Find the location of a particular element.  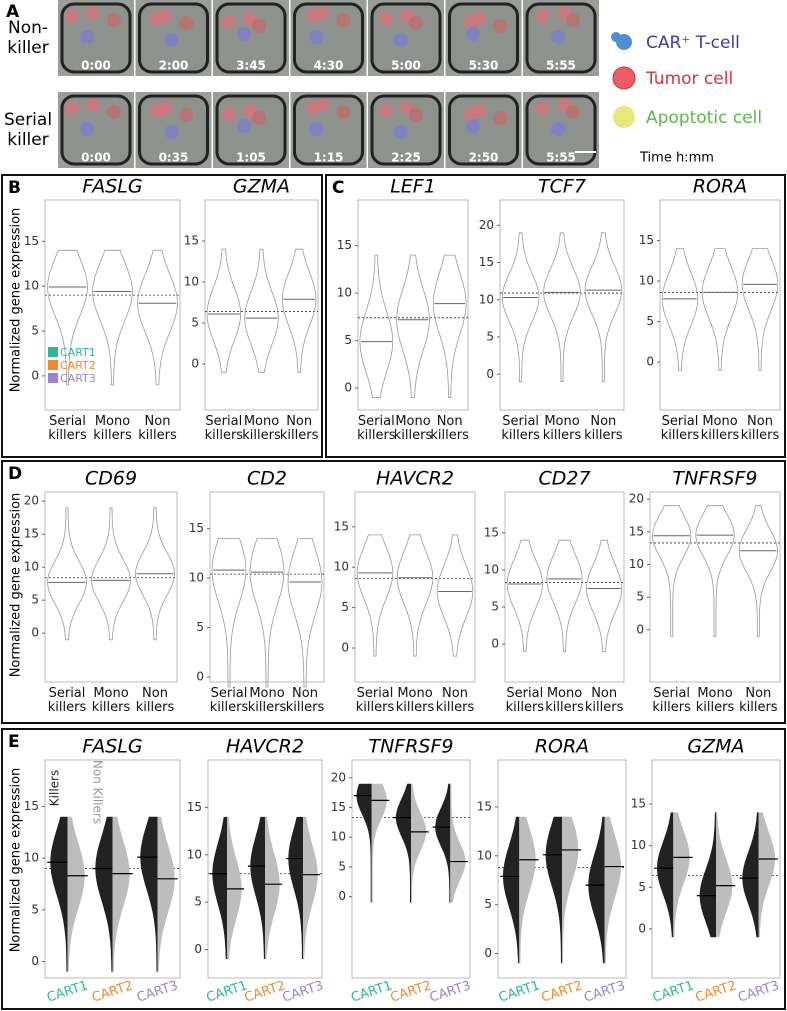

panel-label: A is located at coordinates (13, 12).